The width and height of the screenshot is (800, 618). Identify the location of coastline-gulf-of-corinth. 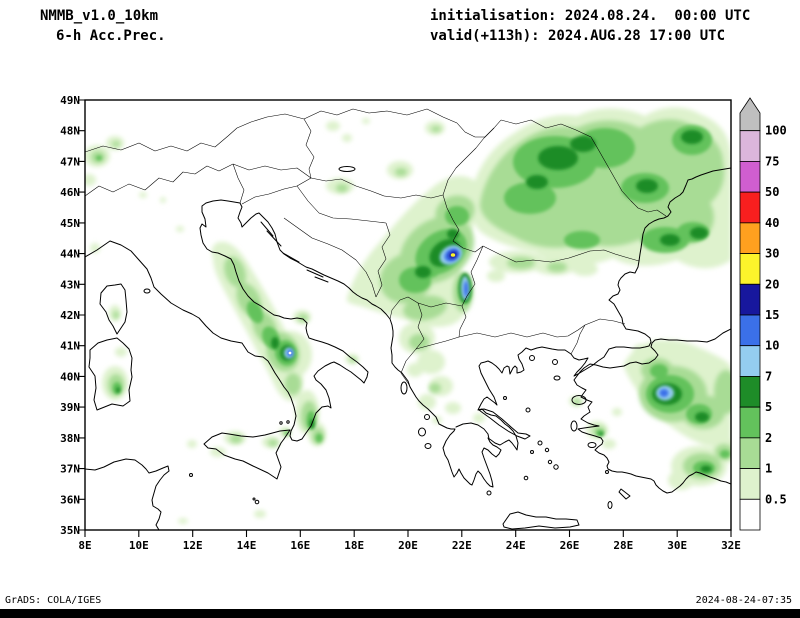
(472, 431).